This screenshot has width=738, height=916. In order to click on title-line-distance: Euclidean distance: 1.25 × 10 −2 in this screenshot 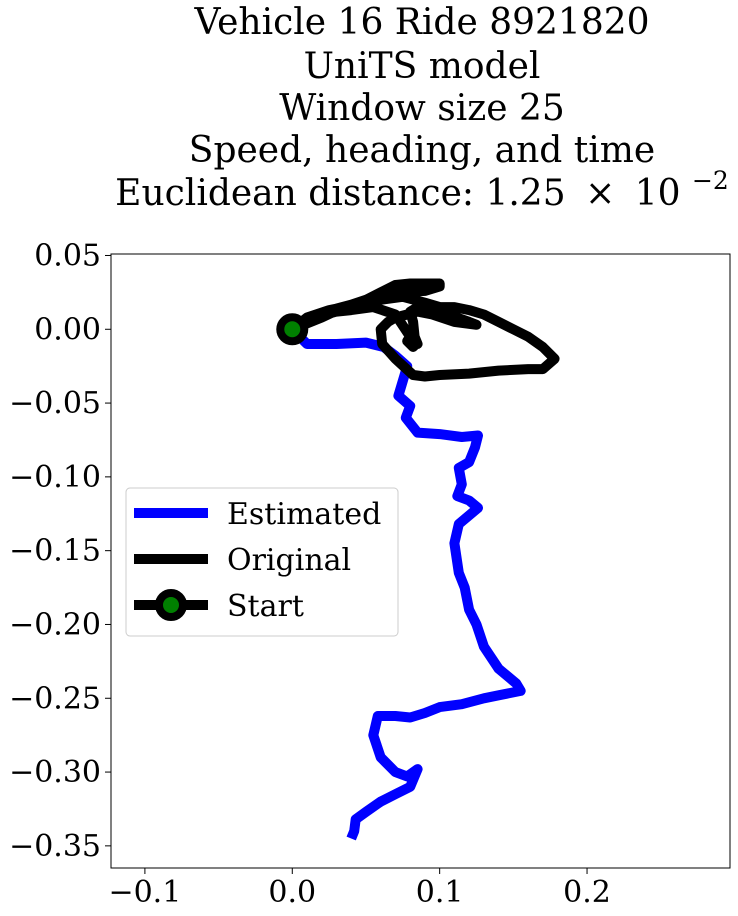, I will do `click(422, 190)`.